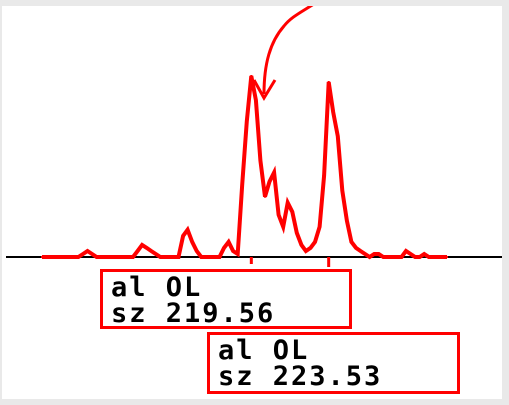  What do you see at coordinates (264, 350) in the screenshot?
I see `peak-label-2-allele: al OL` at bounding box center [264, 350].